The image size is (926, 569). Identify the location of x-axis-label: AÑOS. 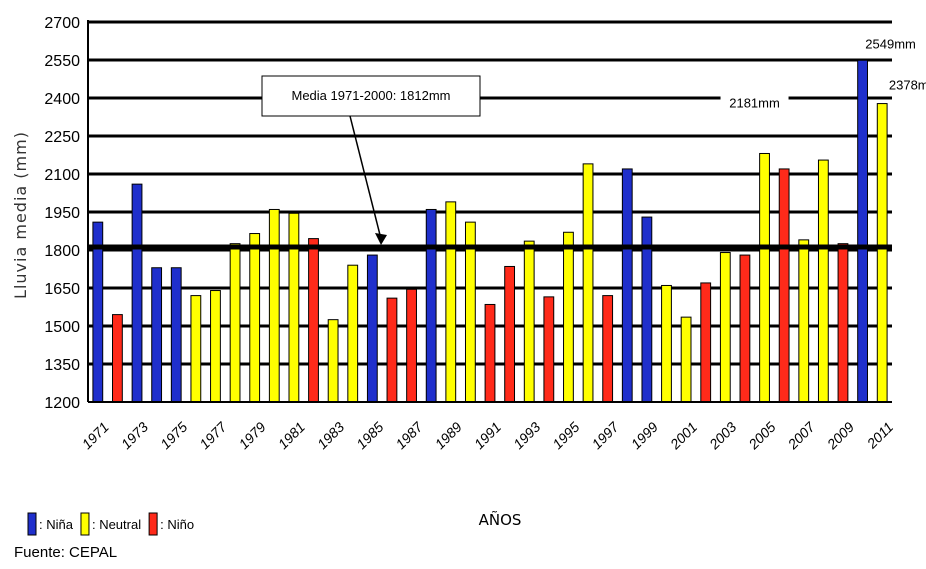
(500, 519).